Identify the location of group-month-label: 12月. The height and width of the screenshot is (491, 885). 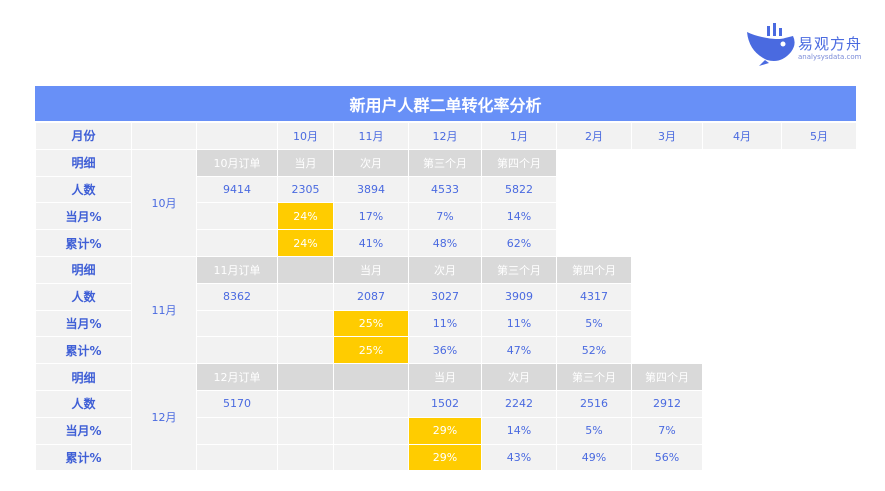
(164, 417).